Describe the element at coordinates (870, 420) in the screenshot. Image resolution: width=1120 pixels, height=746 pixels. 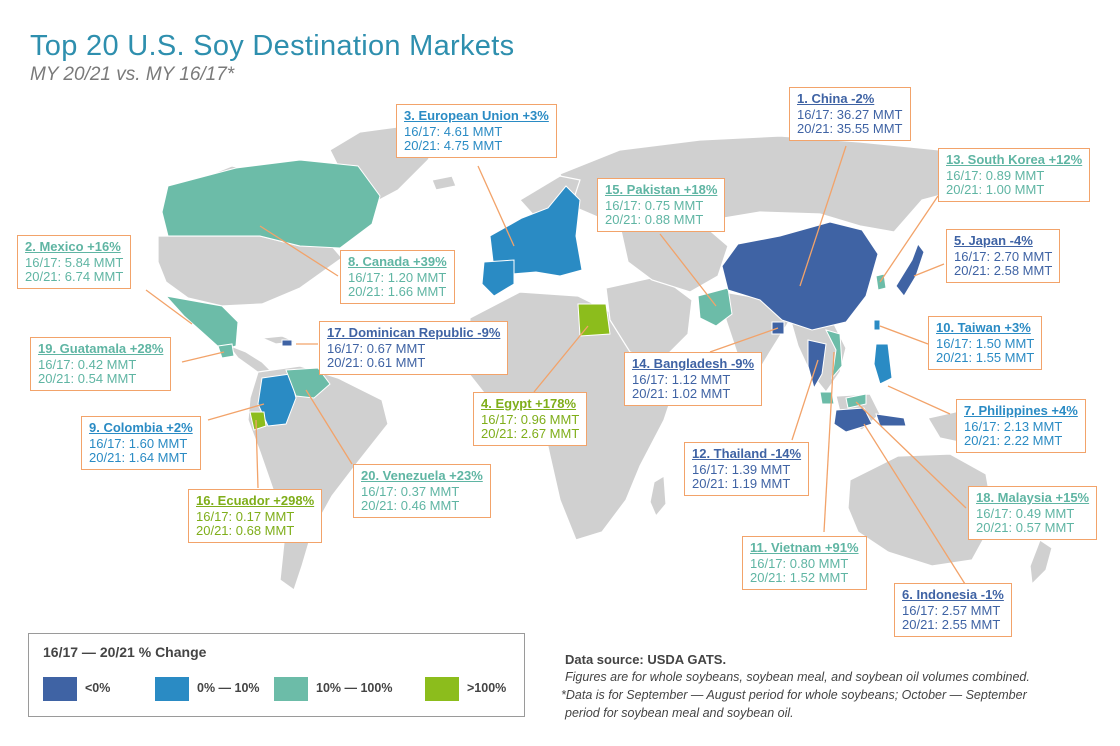
I see `indonesia-shape` at that location.